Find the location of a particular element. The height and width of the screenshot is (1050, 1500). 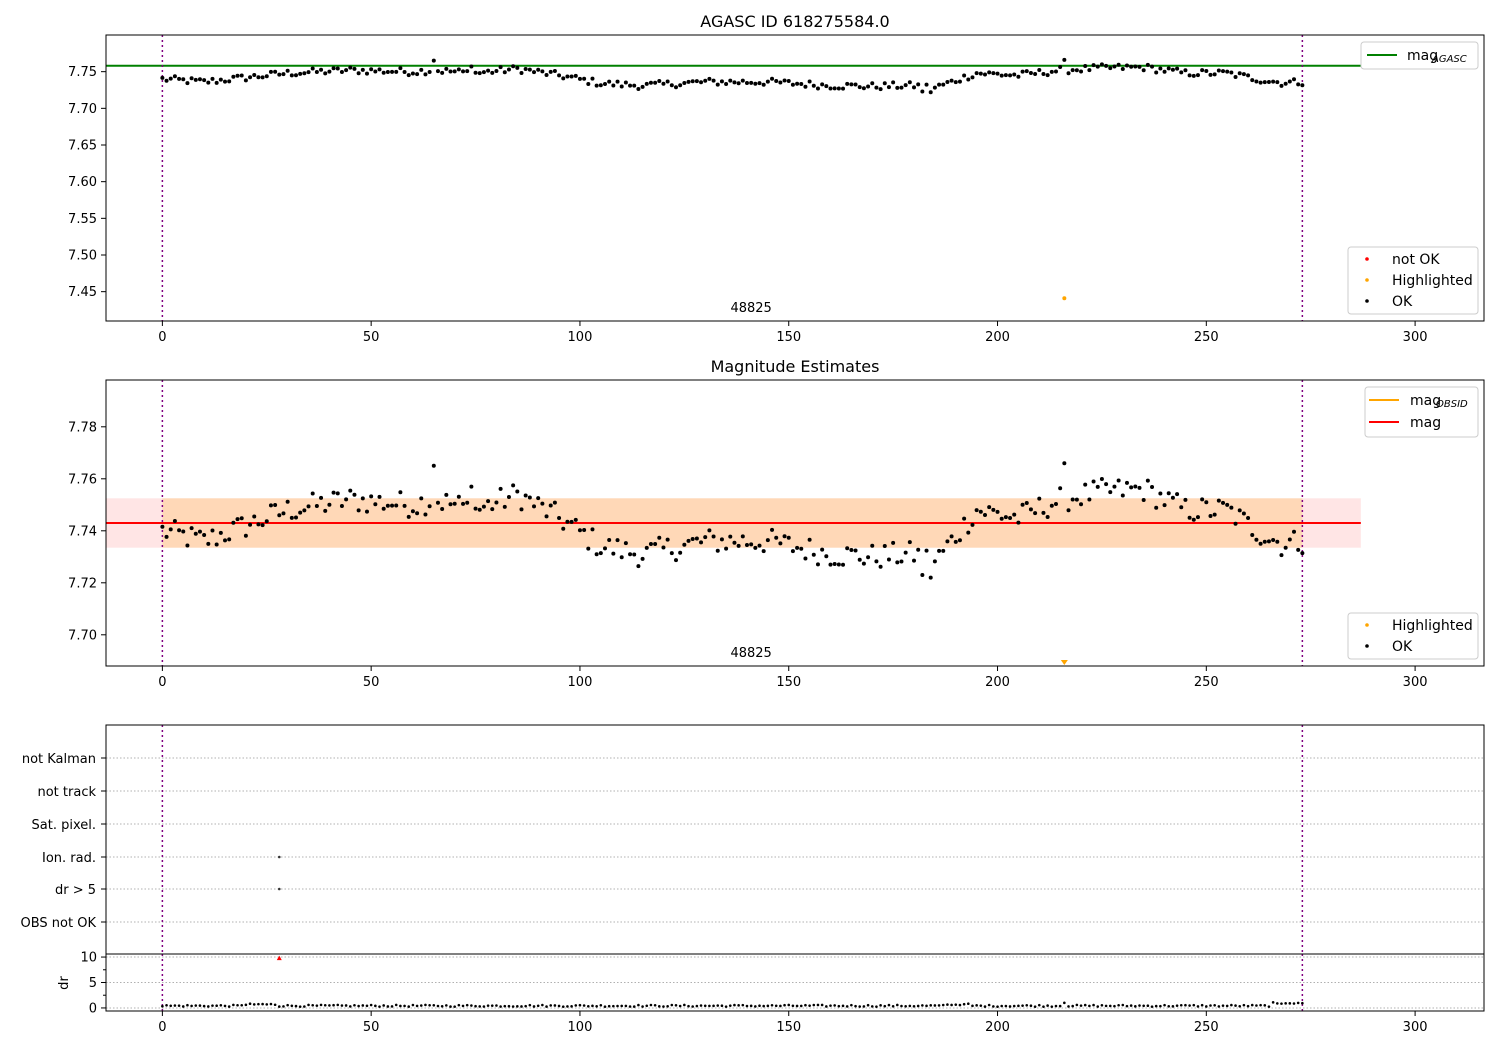

flag-category-label: Ion. rad. is located at coordinates (69, 858).